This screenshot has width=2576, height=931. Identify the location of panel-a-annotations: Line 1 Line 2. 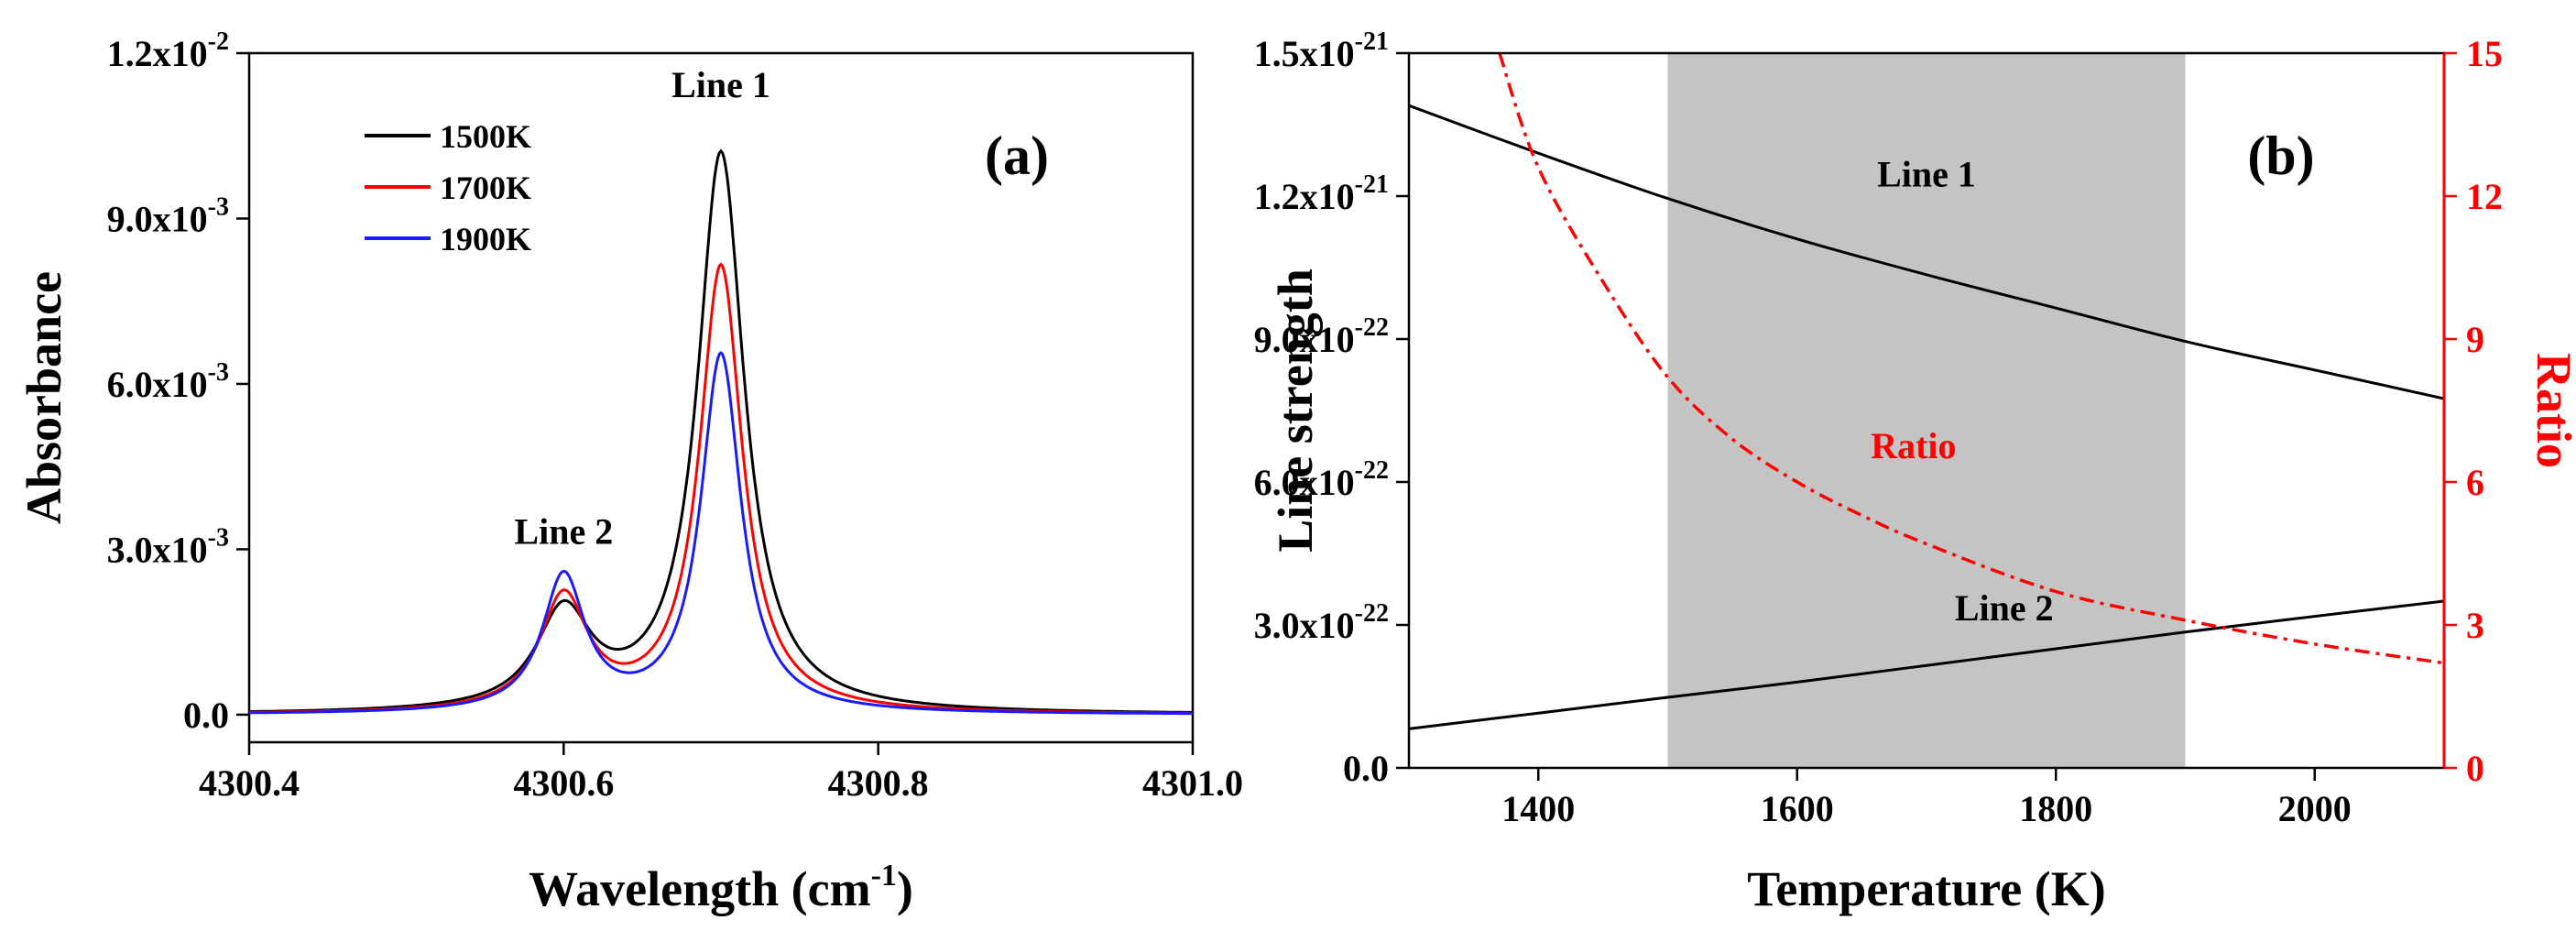
(642, 308).